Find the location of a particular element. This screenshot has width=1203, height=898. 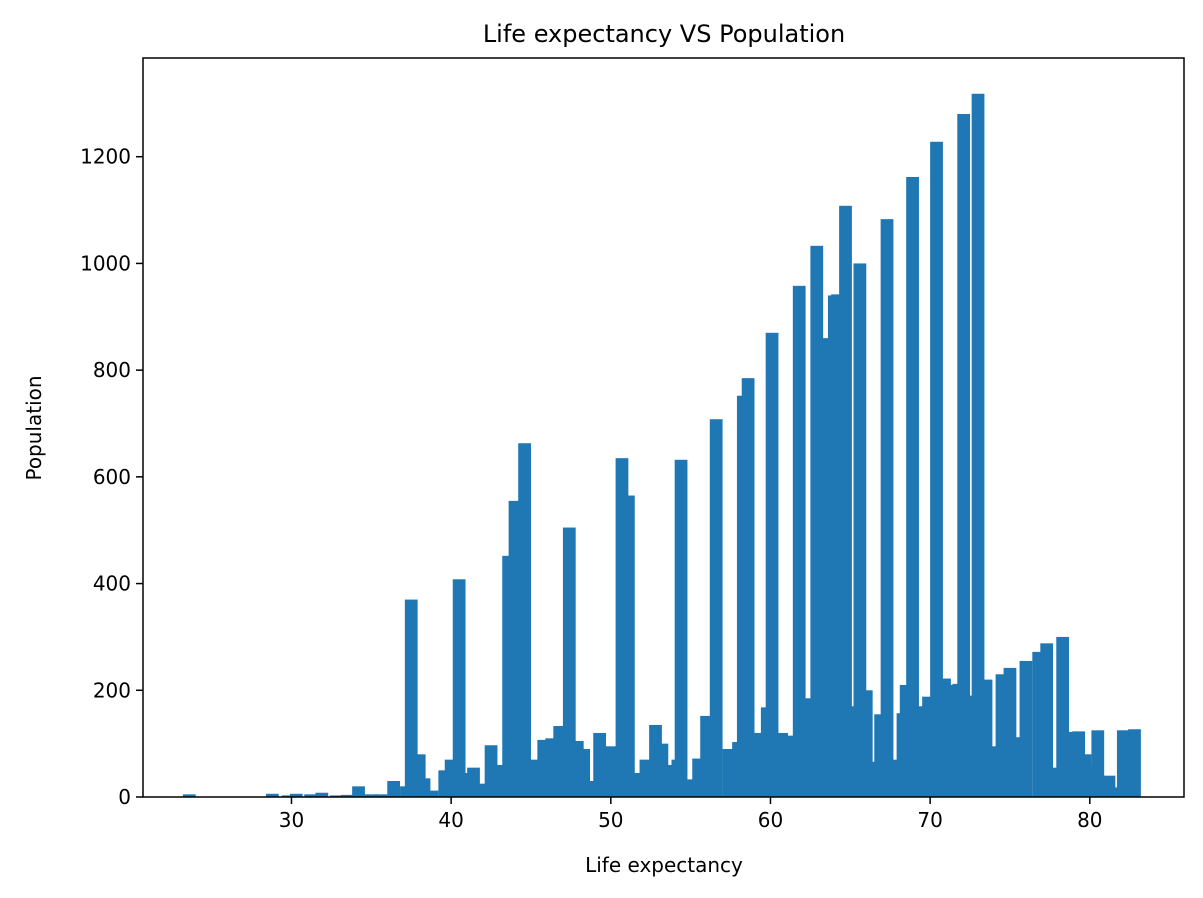

x-tick-label: 40 is located at coordinates (450, 820).